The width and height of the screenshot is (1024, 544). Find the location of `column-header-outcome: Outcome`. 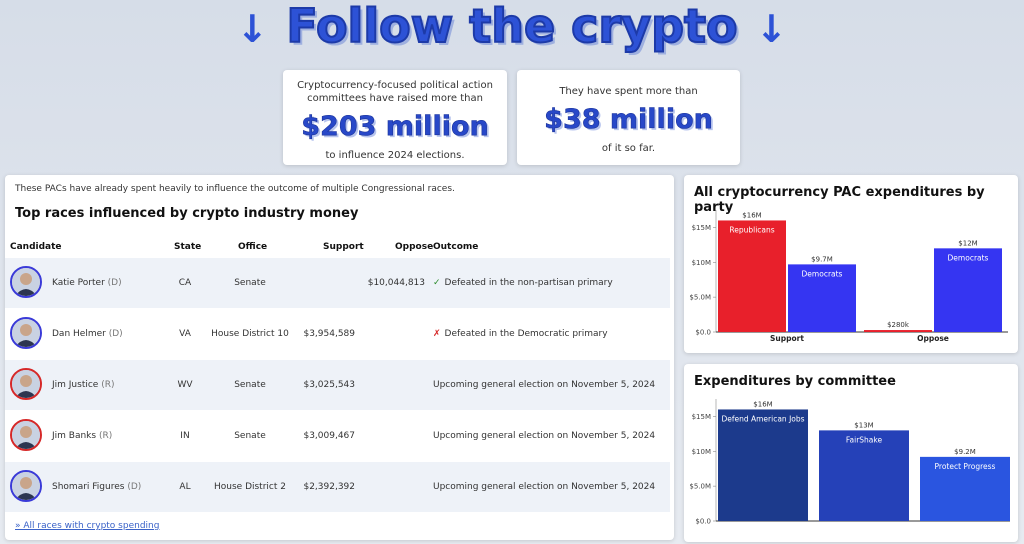

column-header-outcome: Outcome is located at coordinates (456, 247).